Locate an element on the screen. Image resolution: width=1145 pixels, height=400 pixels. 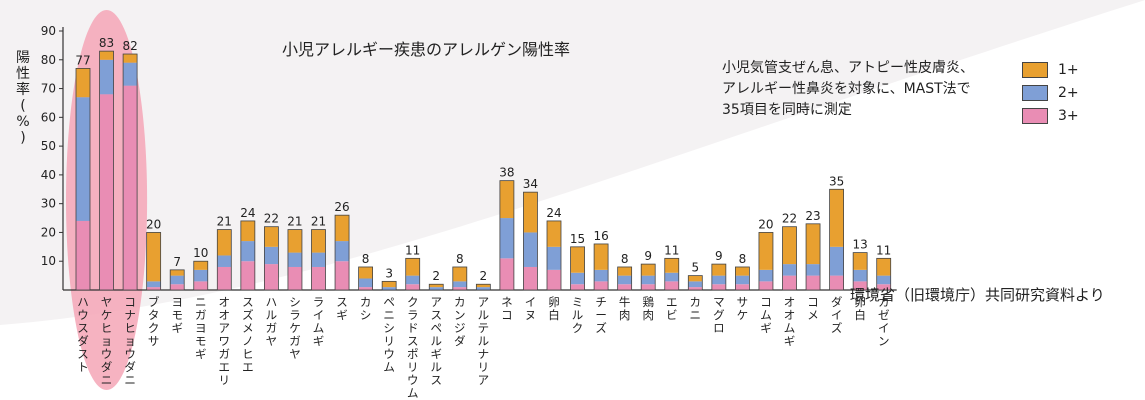
category-label-char: ヤ is located at coordinates (107, 302).